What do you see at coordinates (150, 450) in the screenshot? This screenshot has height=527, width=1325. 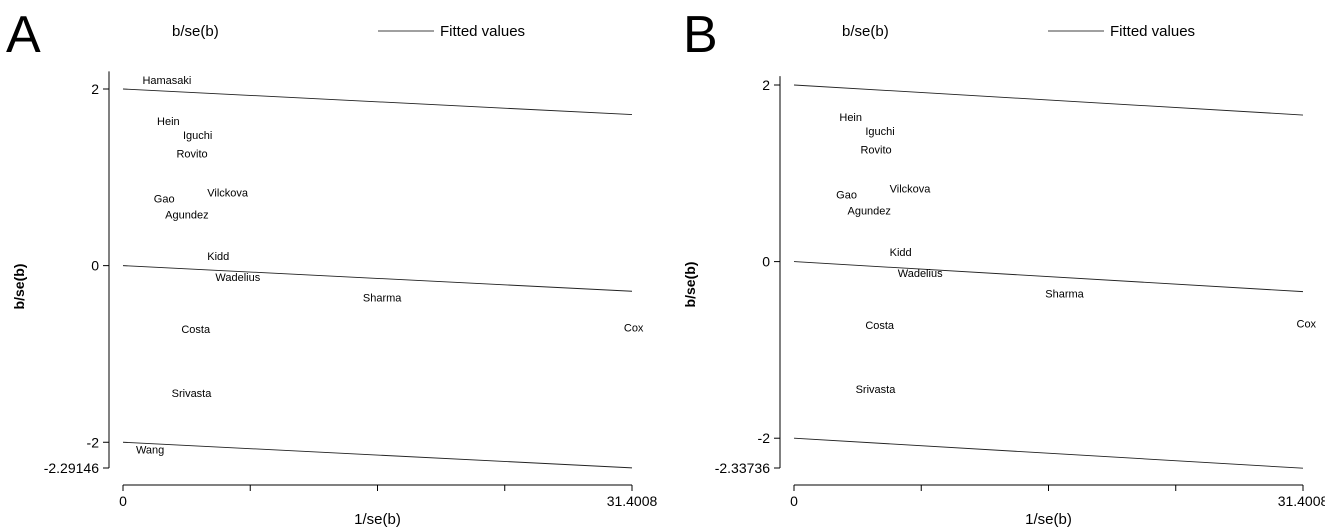 I see `study-point-label: Wang` at bounding box center [150, 450].